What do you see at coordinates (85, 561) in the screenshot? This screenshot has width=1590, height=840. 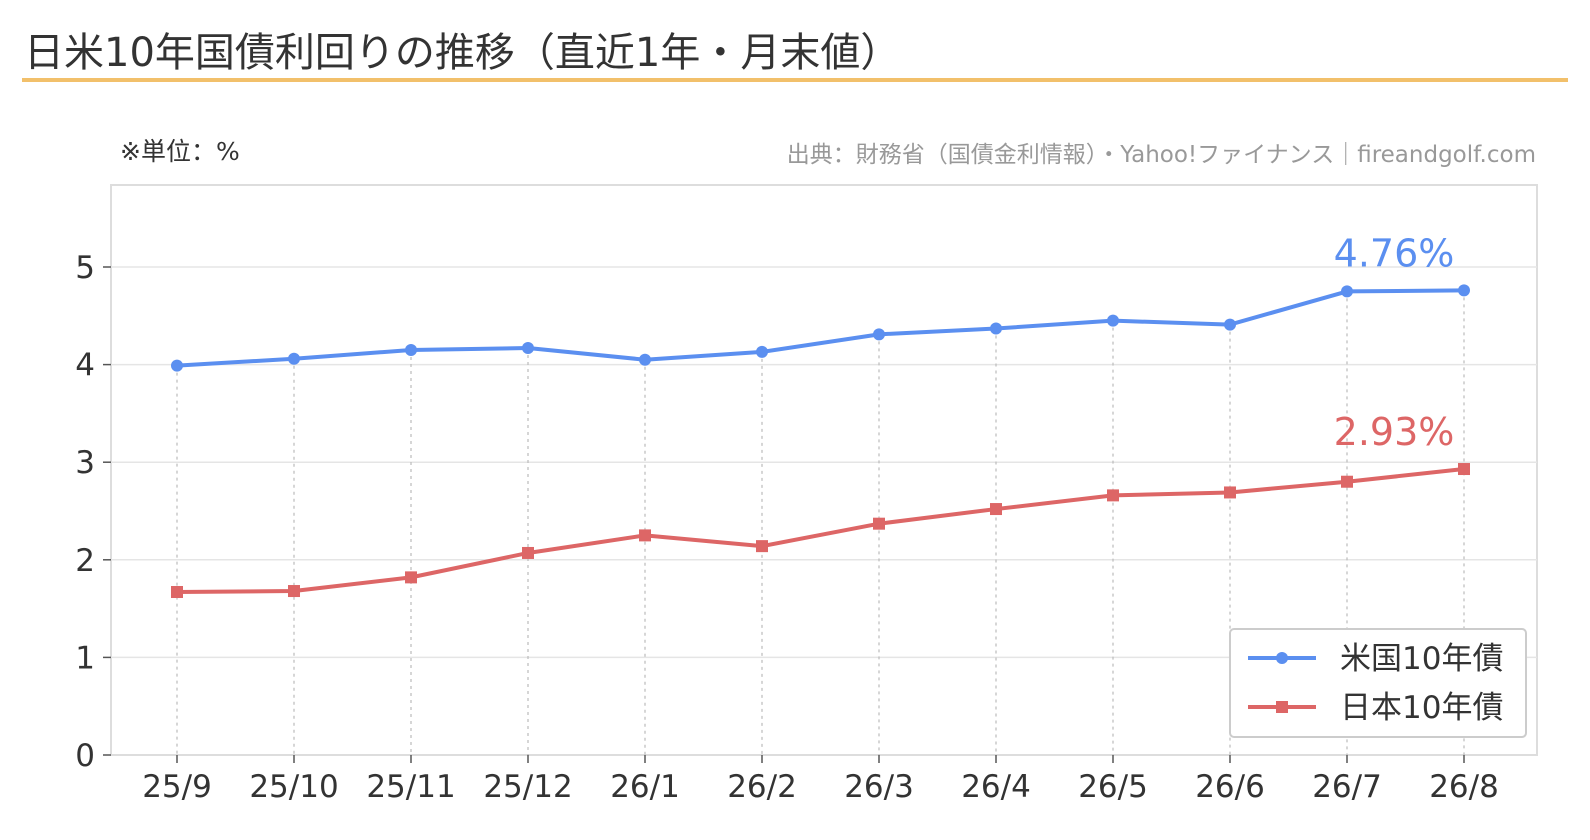 I see `y-tick-label-2: 2` at bounding box center [85, 561].